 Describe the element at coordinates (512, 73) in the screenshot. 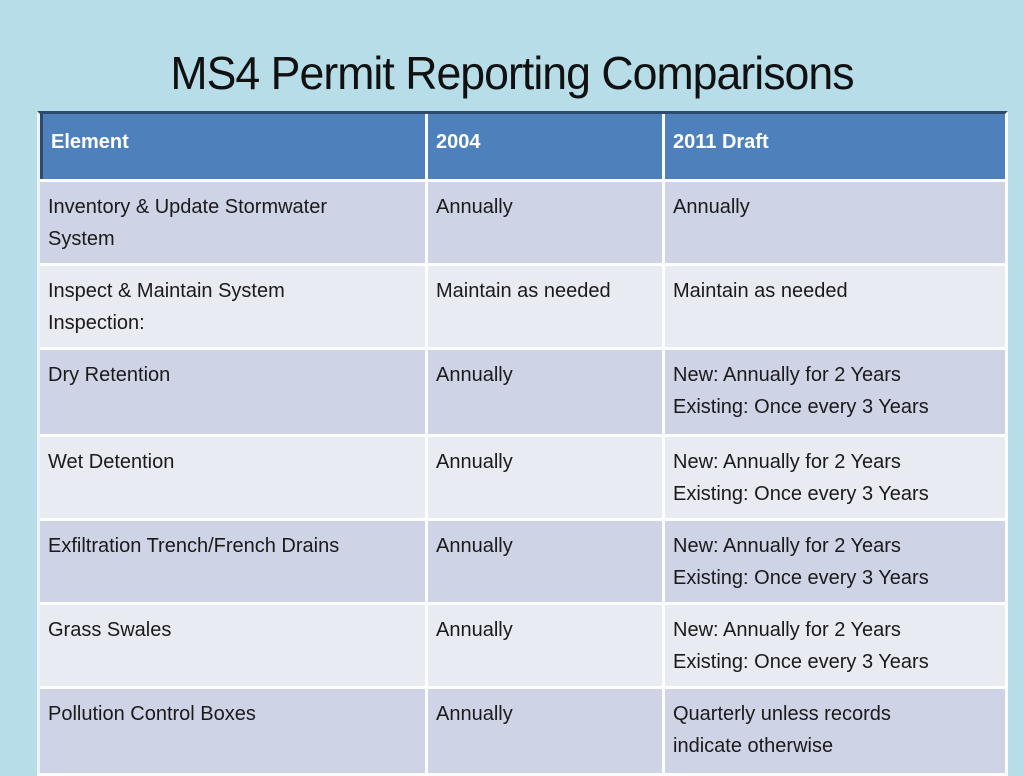

I see `slide-title: MS4 Permit Reporting Comparisons` at that location.